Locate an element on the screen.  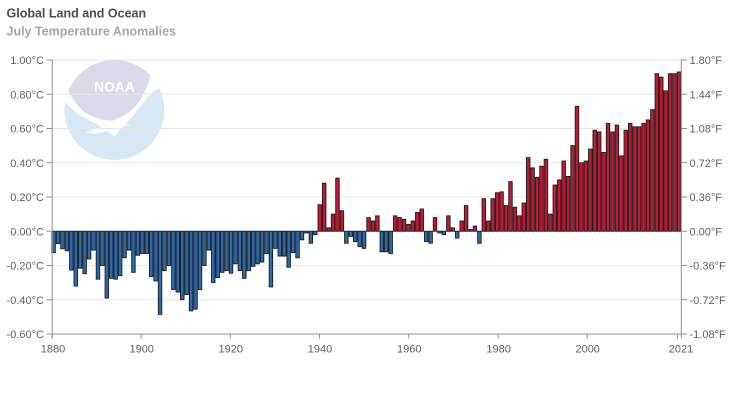
svg-text: 0.40°C is located at coordinates (27, 164).